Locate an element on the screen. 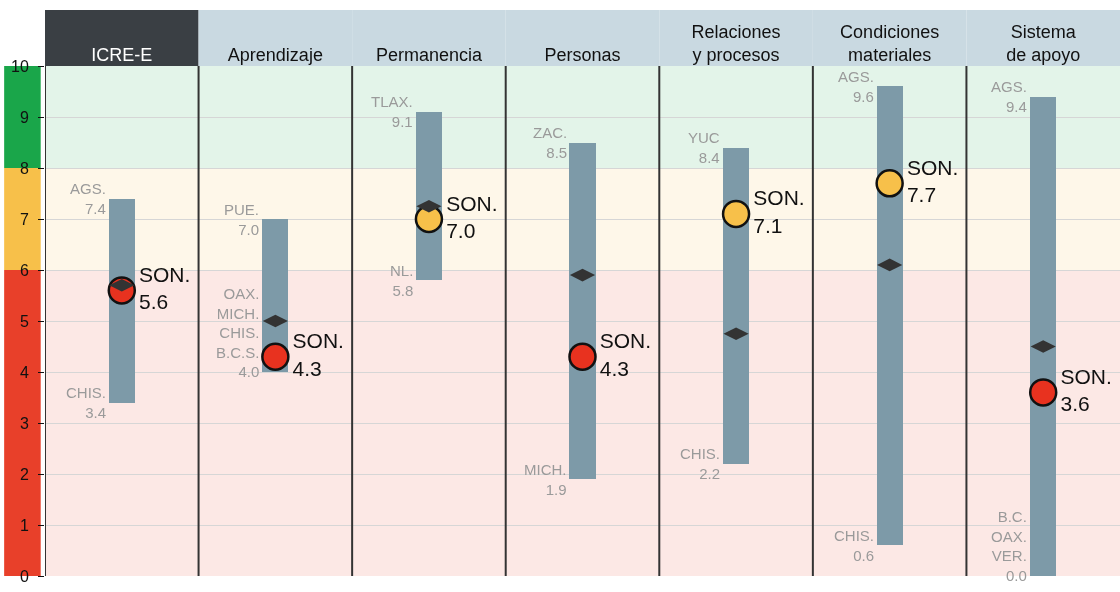  annotation: B.C. OAX. VER. 0.0 is located at coordinates (1009, 546).